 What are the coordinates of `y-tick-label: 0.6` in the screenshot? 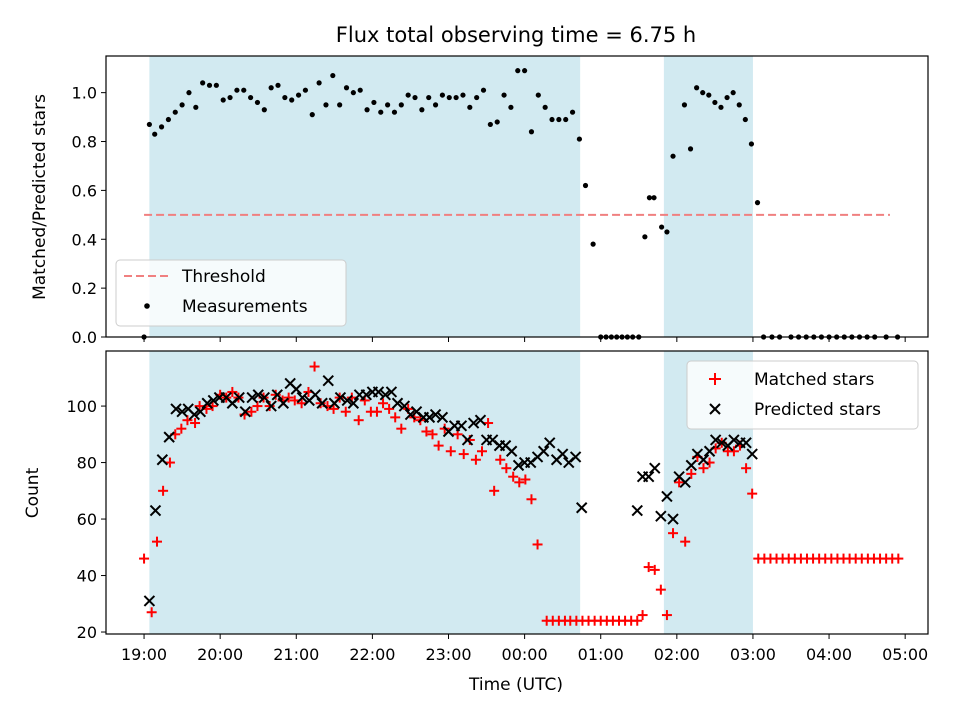 It's located at (84, 190).